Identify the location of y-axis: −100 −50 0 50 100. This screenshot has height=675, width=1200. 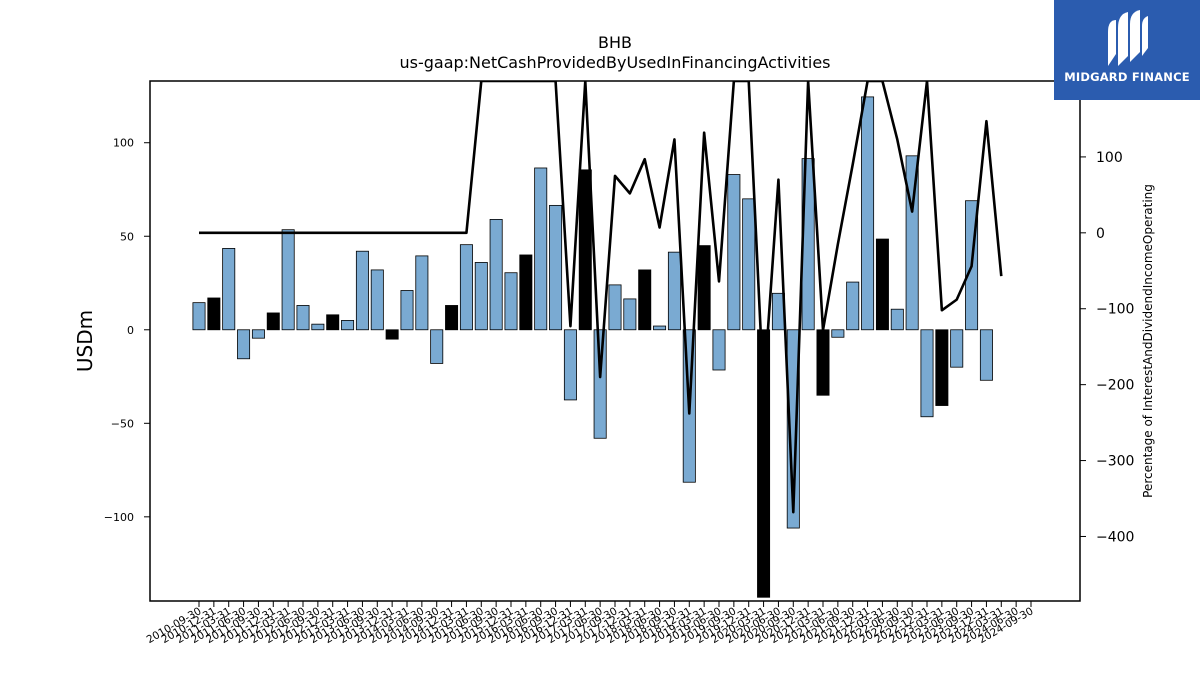
(127, 330).